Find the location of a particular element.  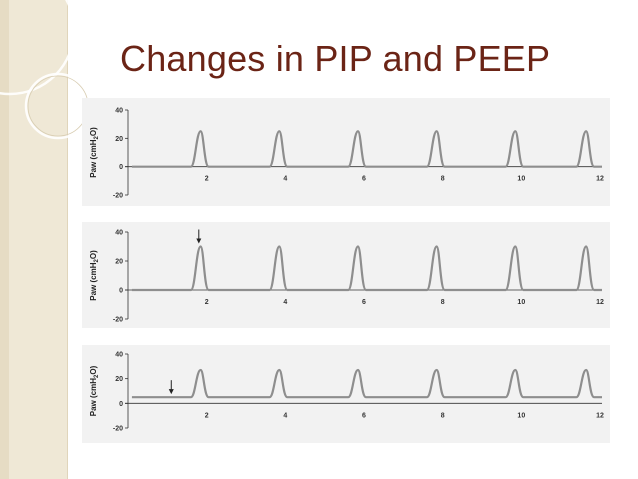

side-stripe is located at coordinates (4, 239).